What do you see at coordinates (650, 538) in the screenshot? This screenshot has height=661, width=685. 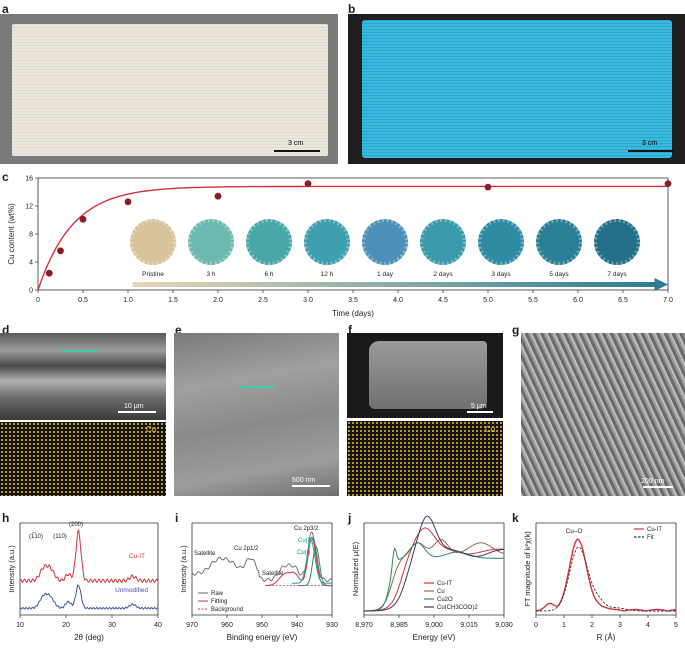 I see `legend-label: Fit` at bounding box center [650, 538].